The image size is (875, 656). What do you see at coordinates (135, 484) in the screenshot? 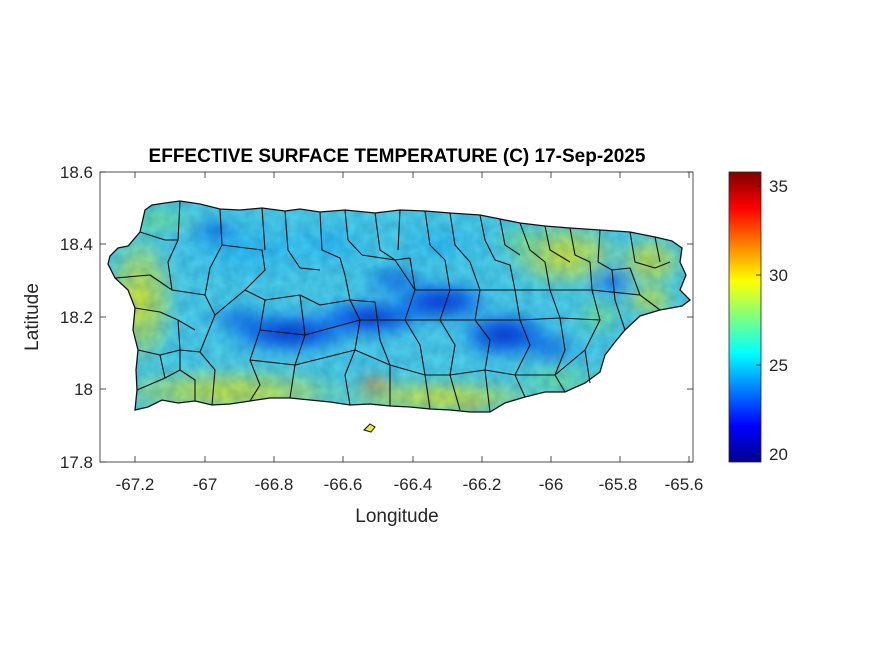
I see `x-tick-label: -67.2` at bounding box center [135, 484].